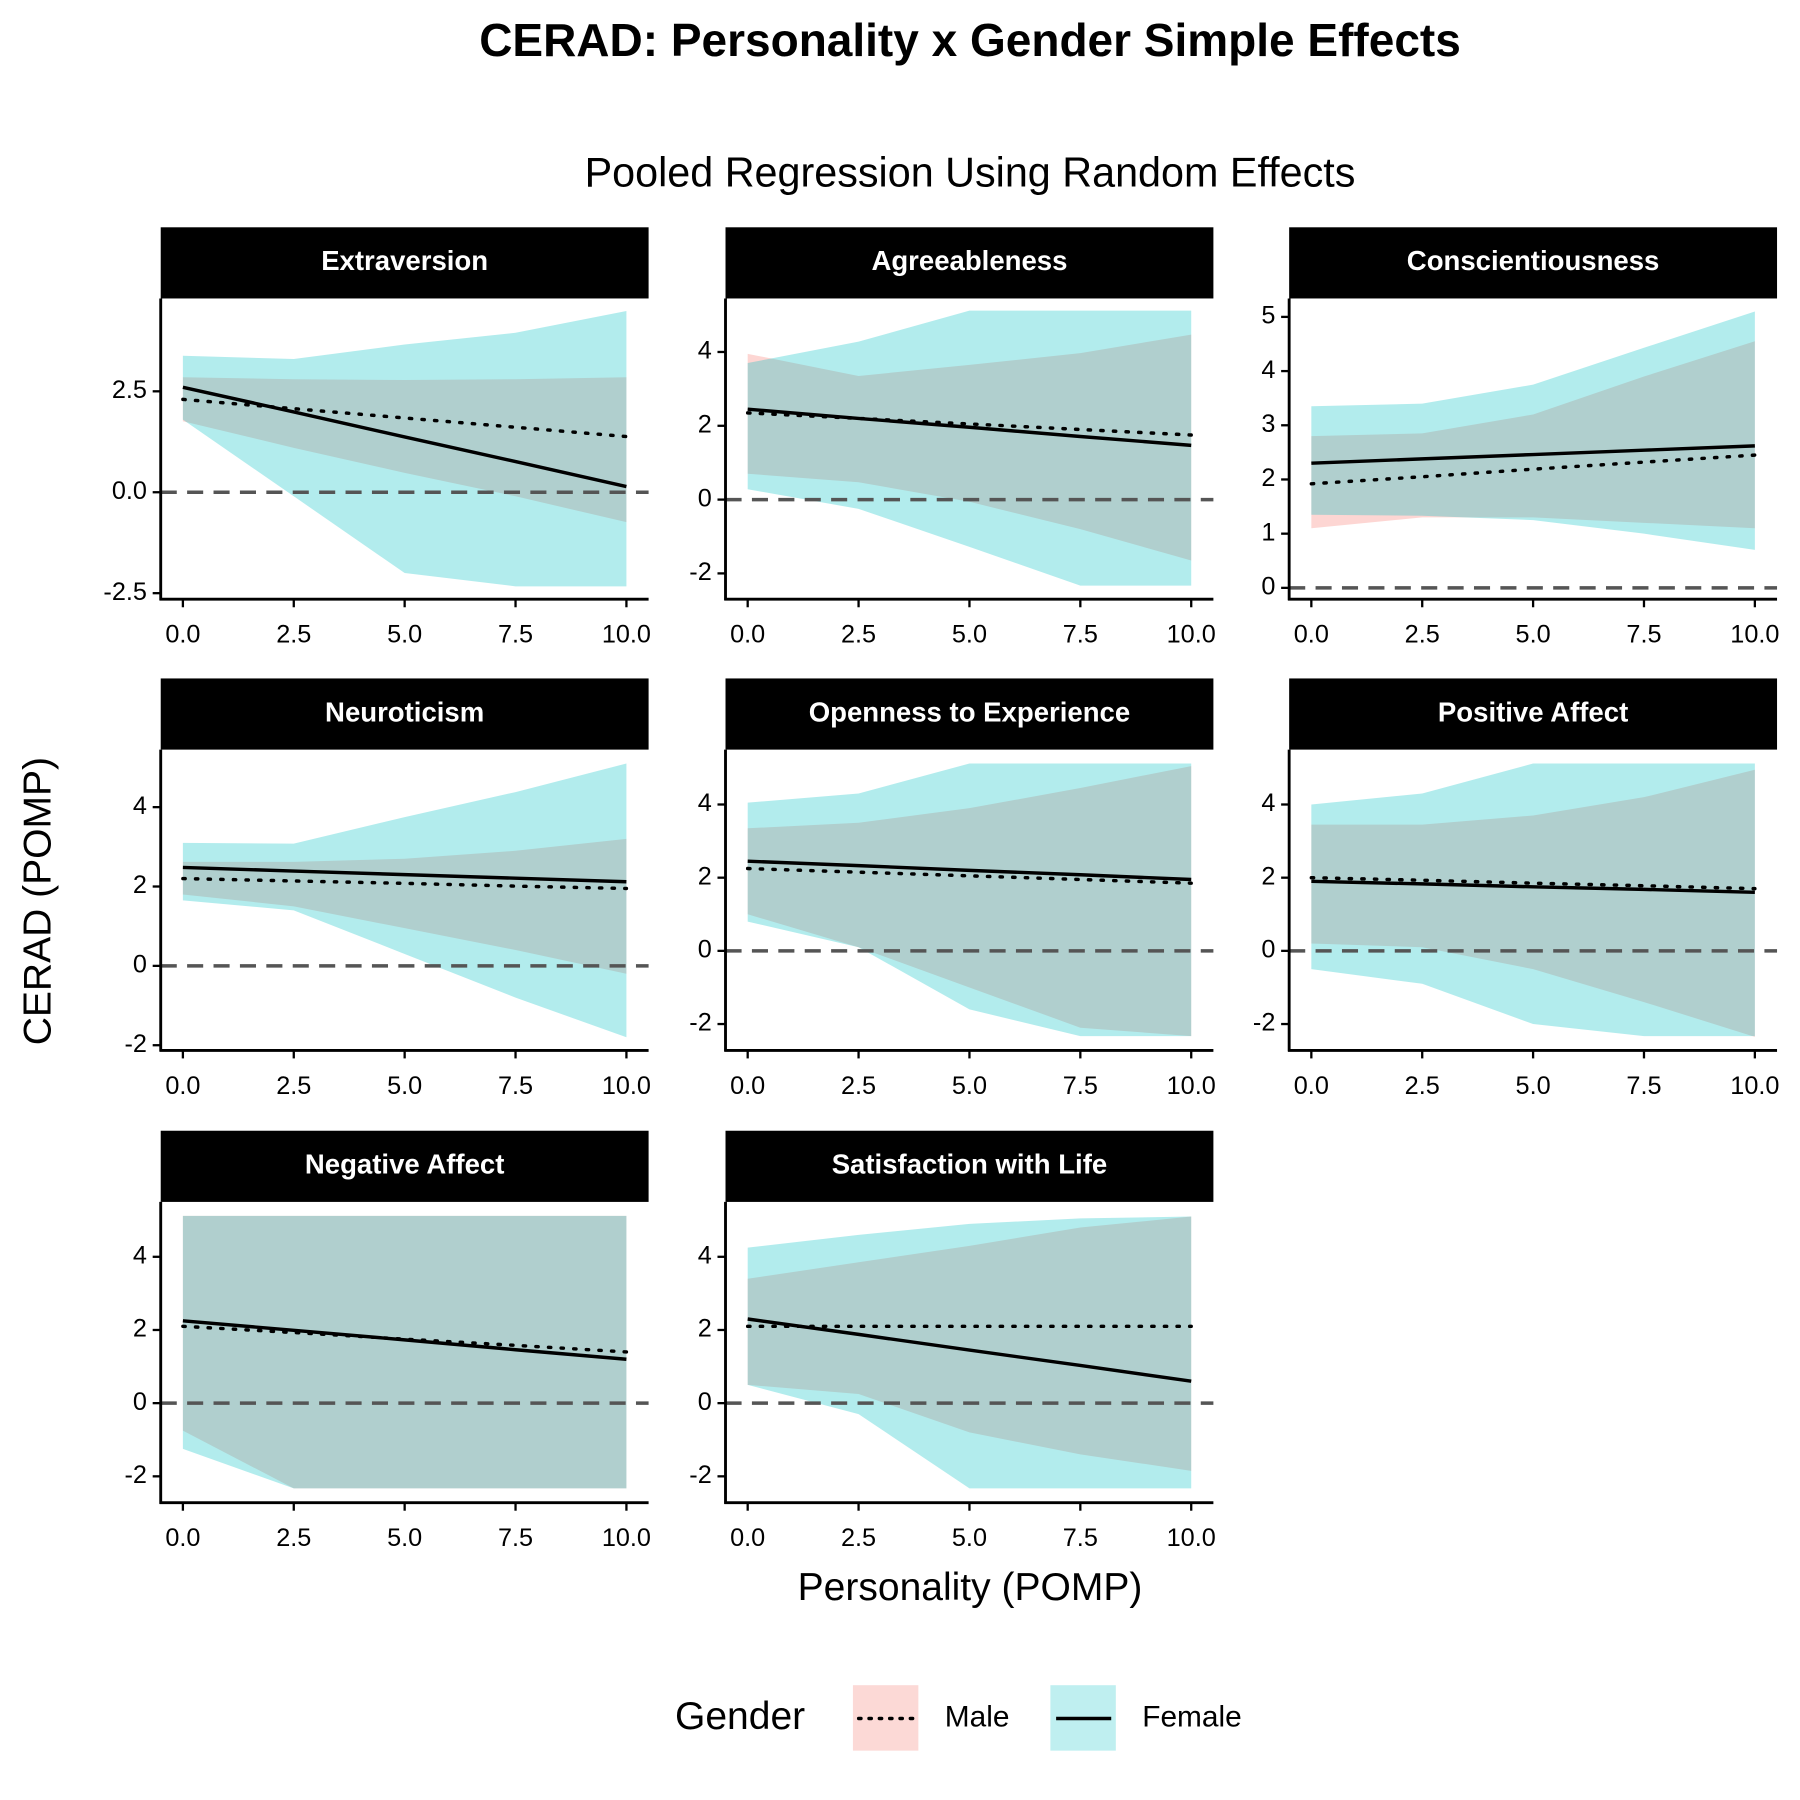 The height and width of the screenshot is (1800, 1800). I want to click on y-tick-label: 1, so click(1268, 532).